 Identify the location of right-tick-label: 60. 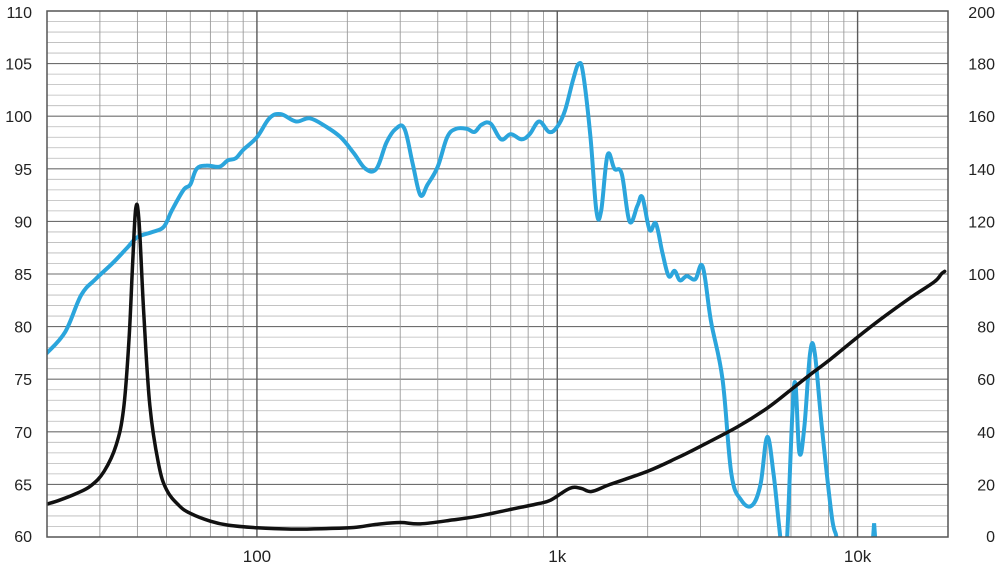
(986, 380).